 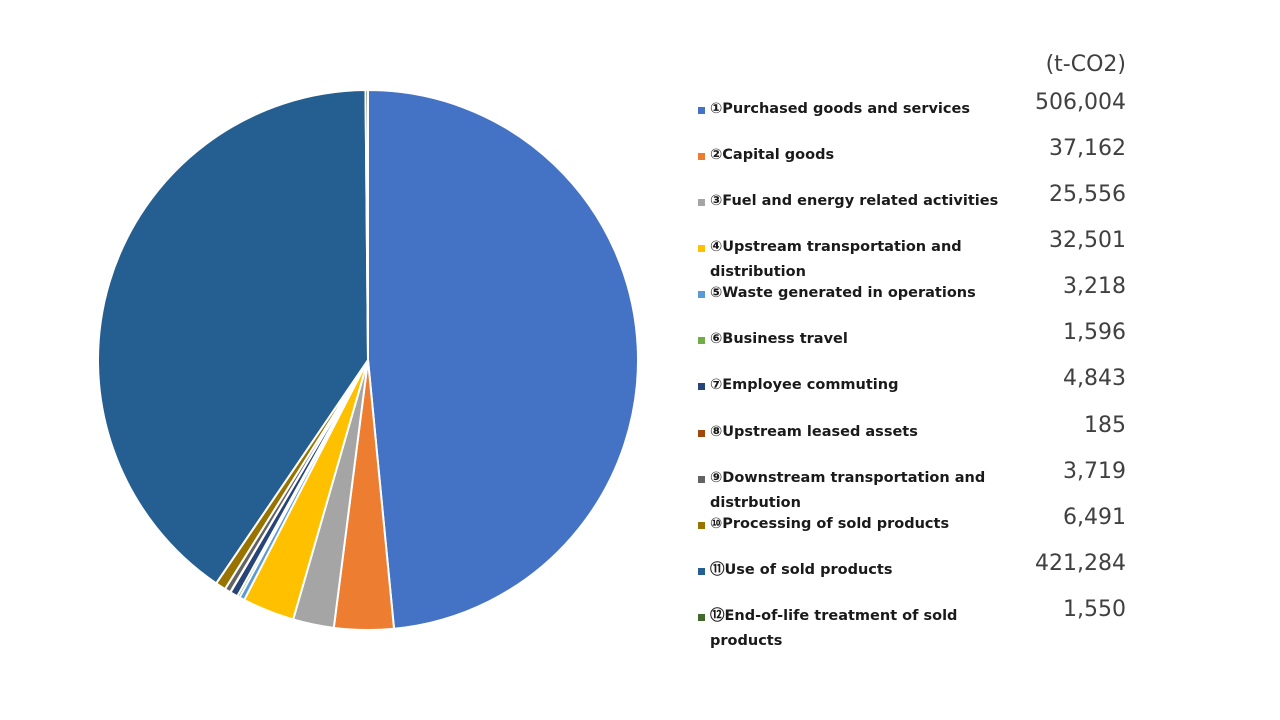 What do you see at coordinates (1094, 332) in the screenshot?
I see `legend-value: 1,596` at bounding box center [1094, 332].